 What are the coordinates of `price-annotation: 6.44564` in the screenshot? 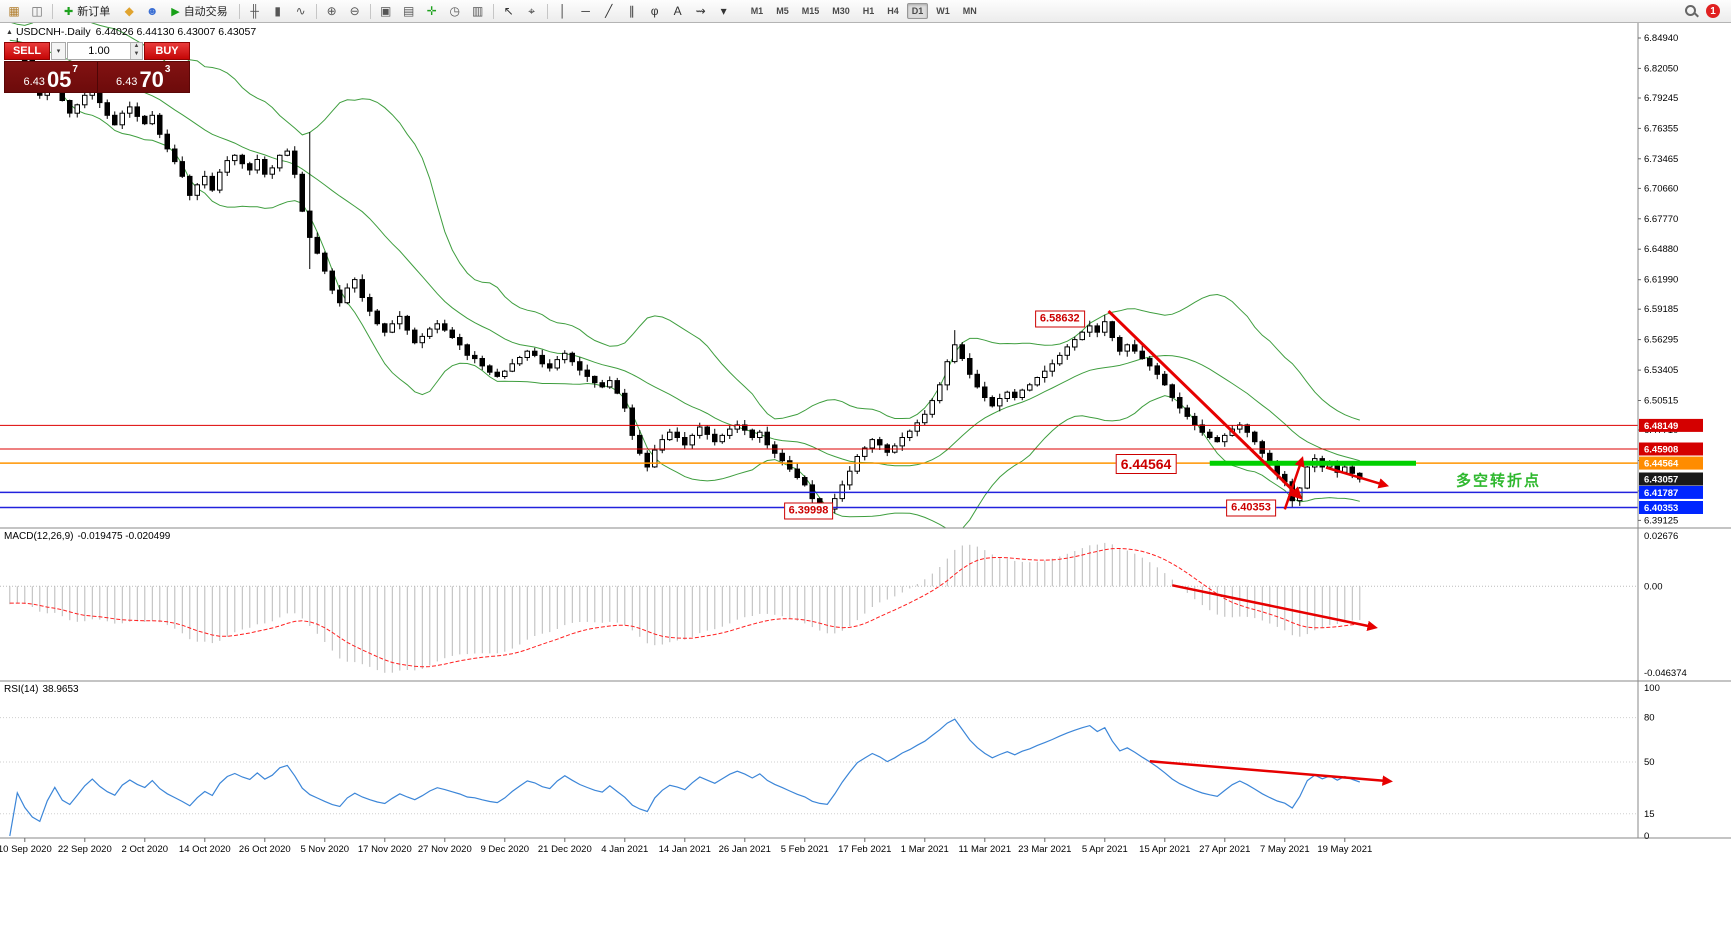 It's located at (1146, 464).